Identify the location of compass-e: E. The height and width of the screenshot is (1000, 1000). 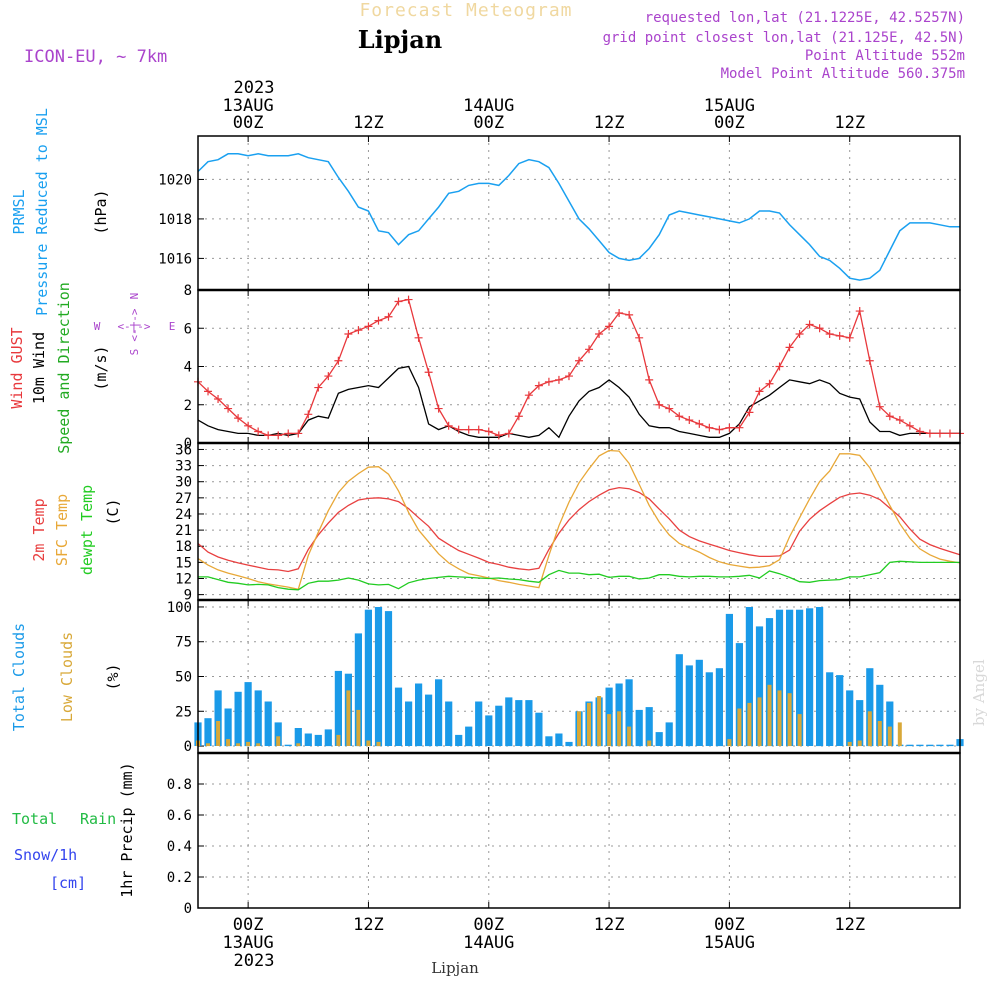
(172, 326).